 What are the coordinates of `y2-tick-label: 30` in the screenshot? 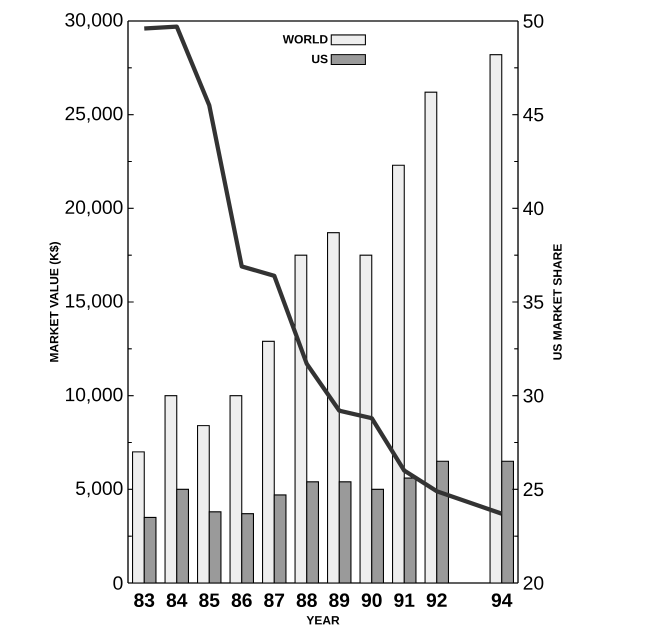 It's located at (533, 395).